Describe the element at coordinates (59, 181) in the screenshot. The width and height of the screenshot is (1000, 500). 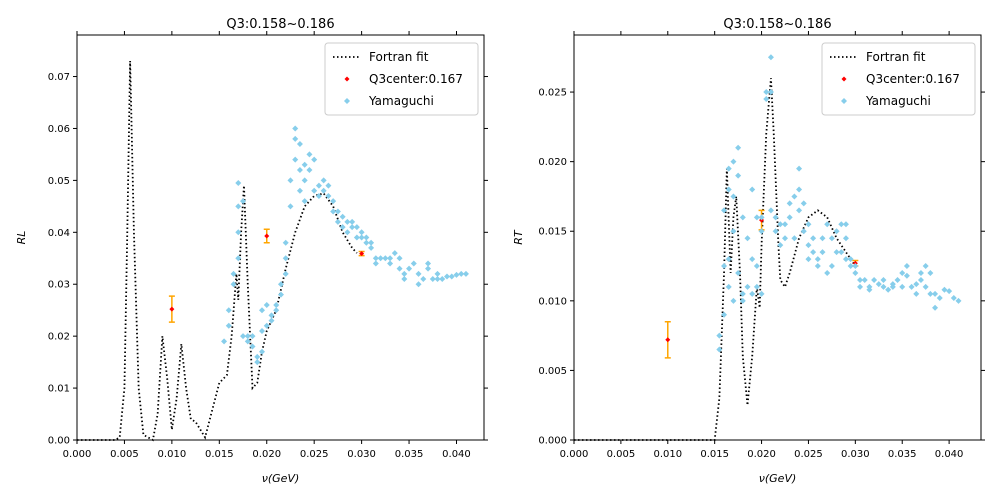
I see `y-tick-label: 0.05` at that location.